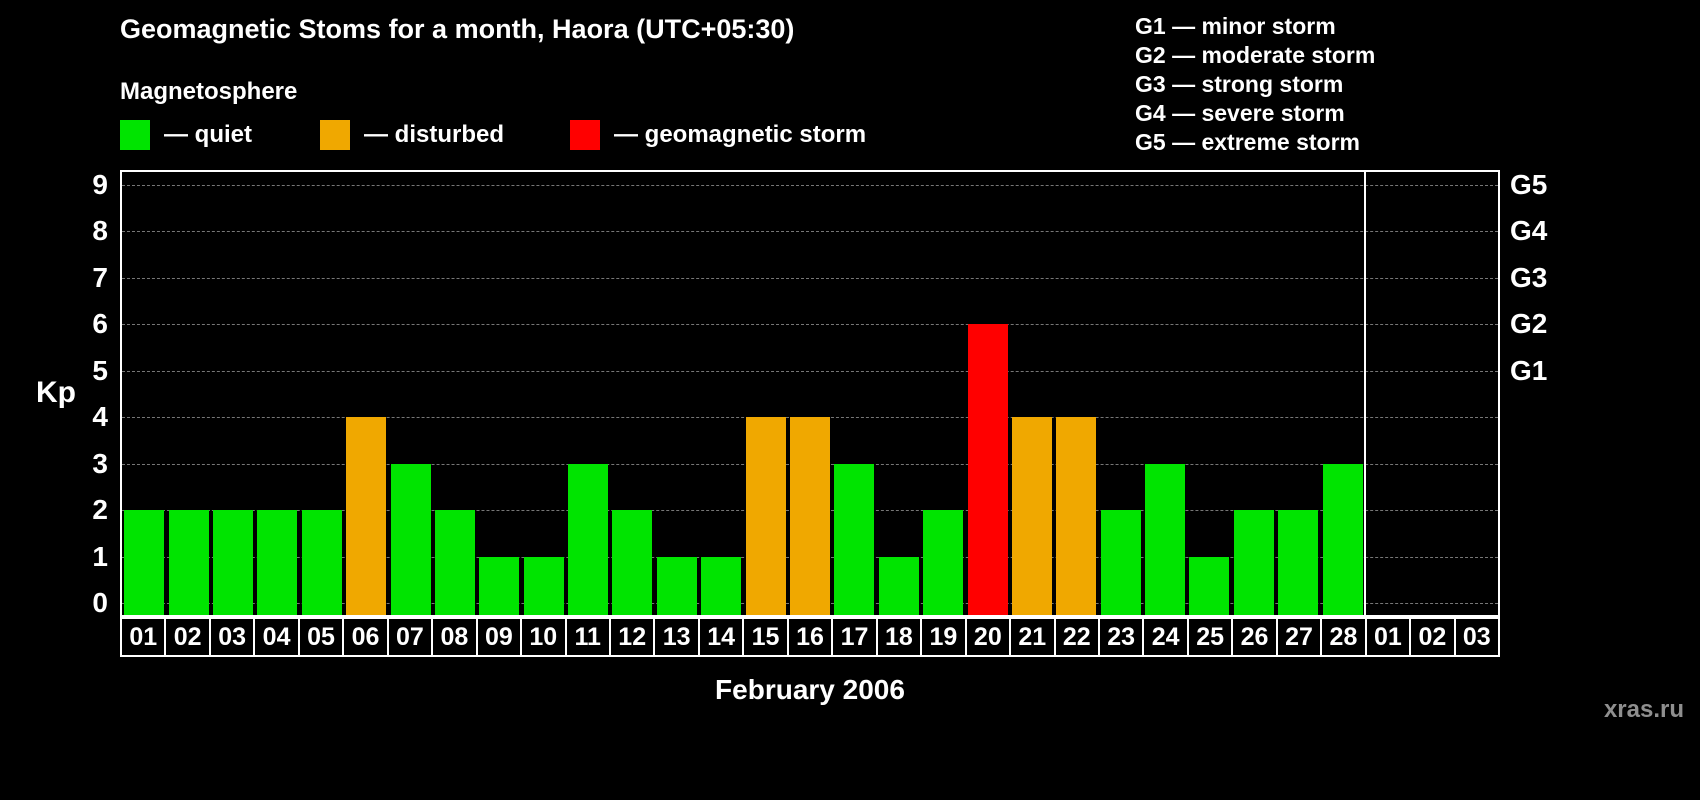 This screenshot has height=800, width=1700. I want to click on legend-label-quiet: — quiet, so click(208, 134).